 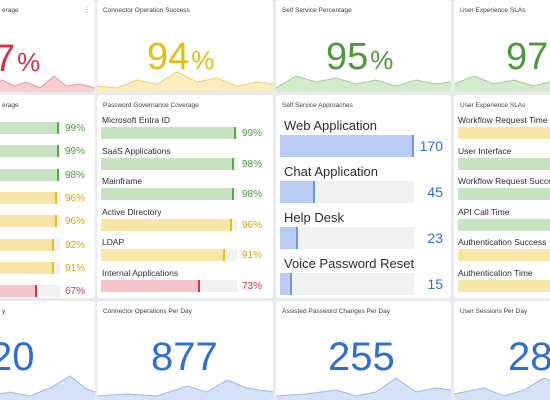 What do you see at coordinates (494, 311) in the screenshot?
I see `panel-title: User Sessions Per Day` at bounding box center [494, 311].